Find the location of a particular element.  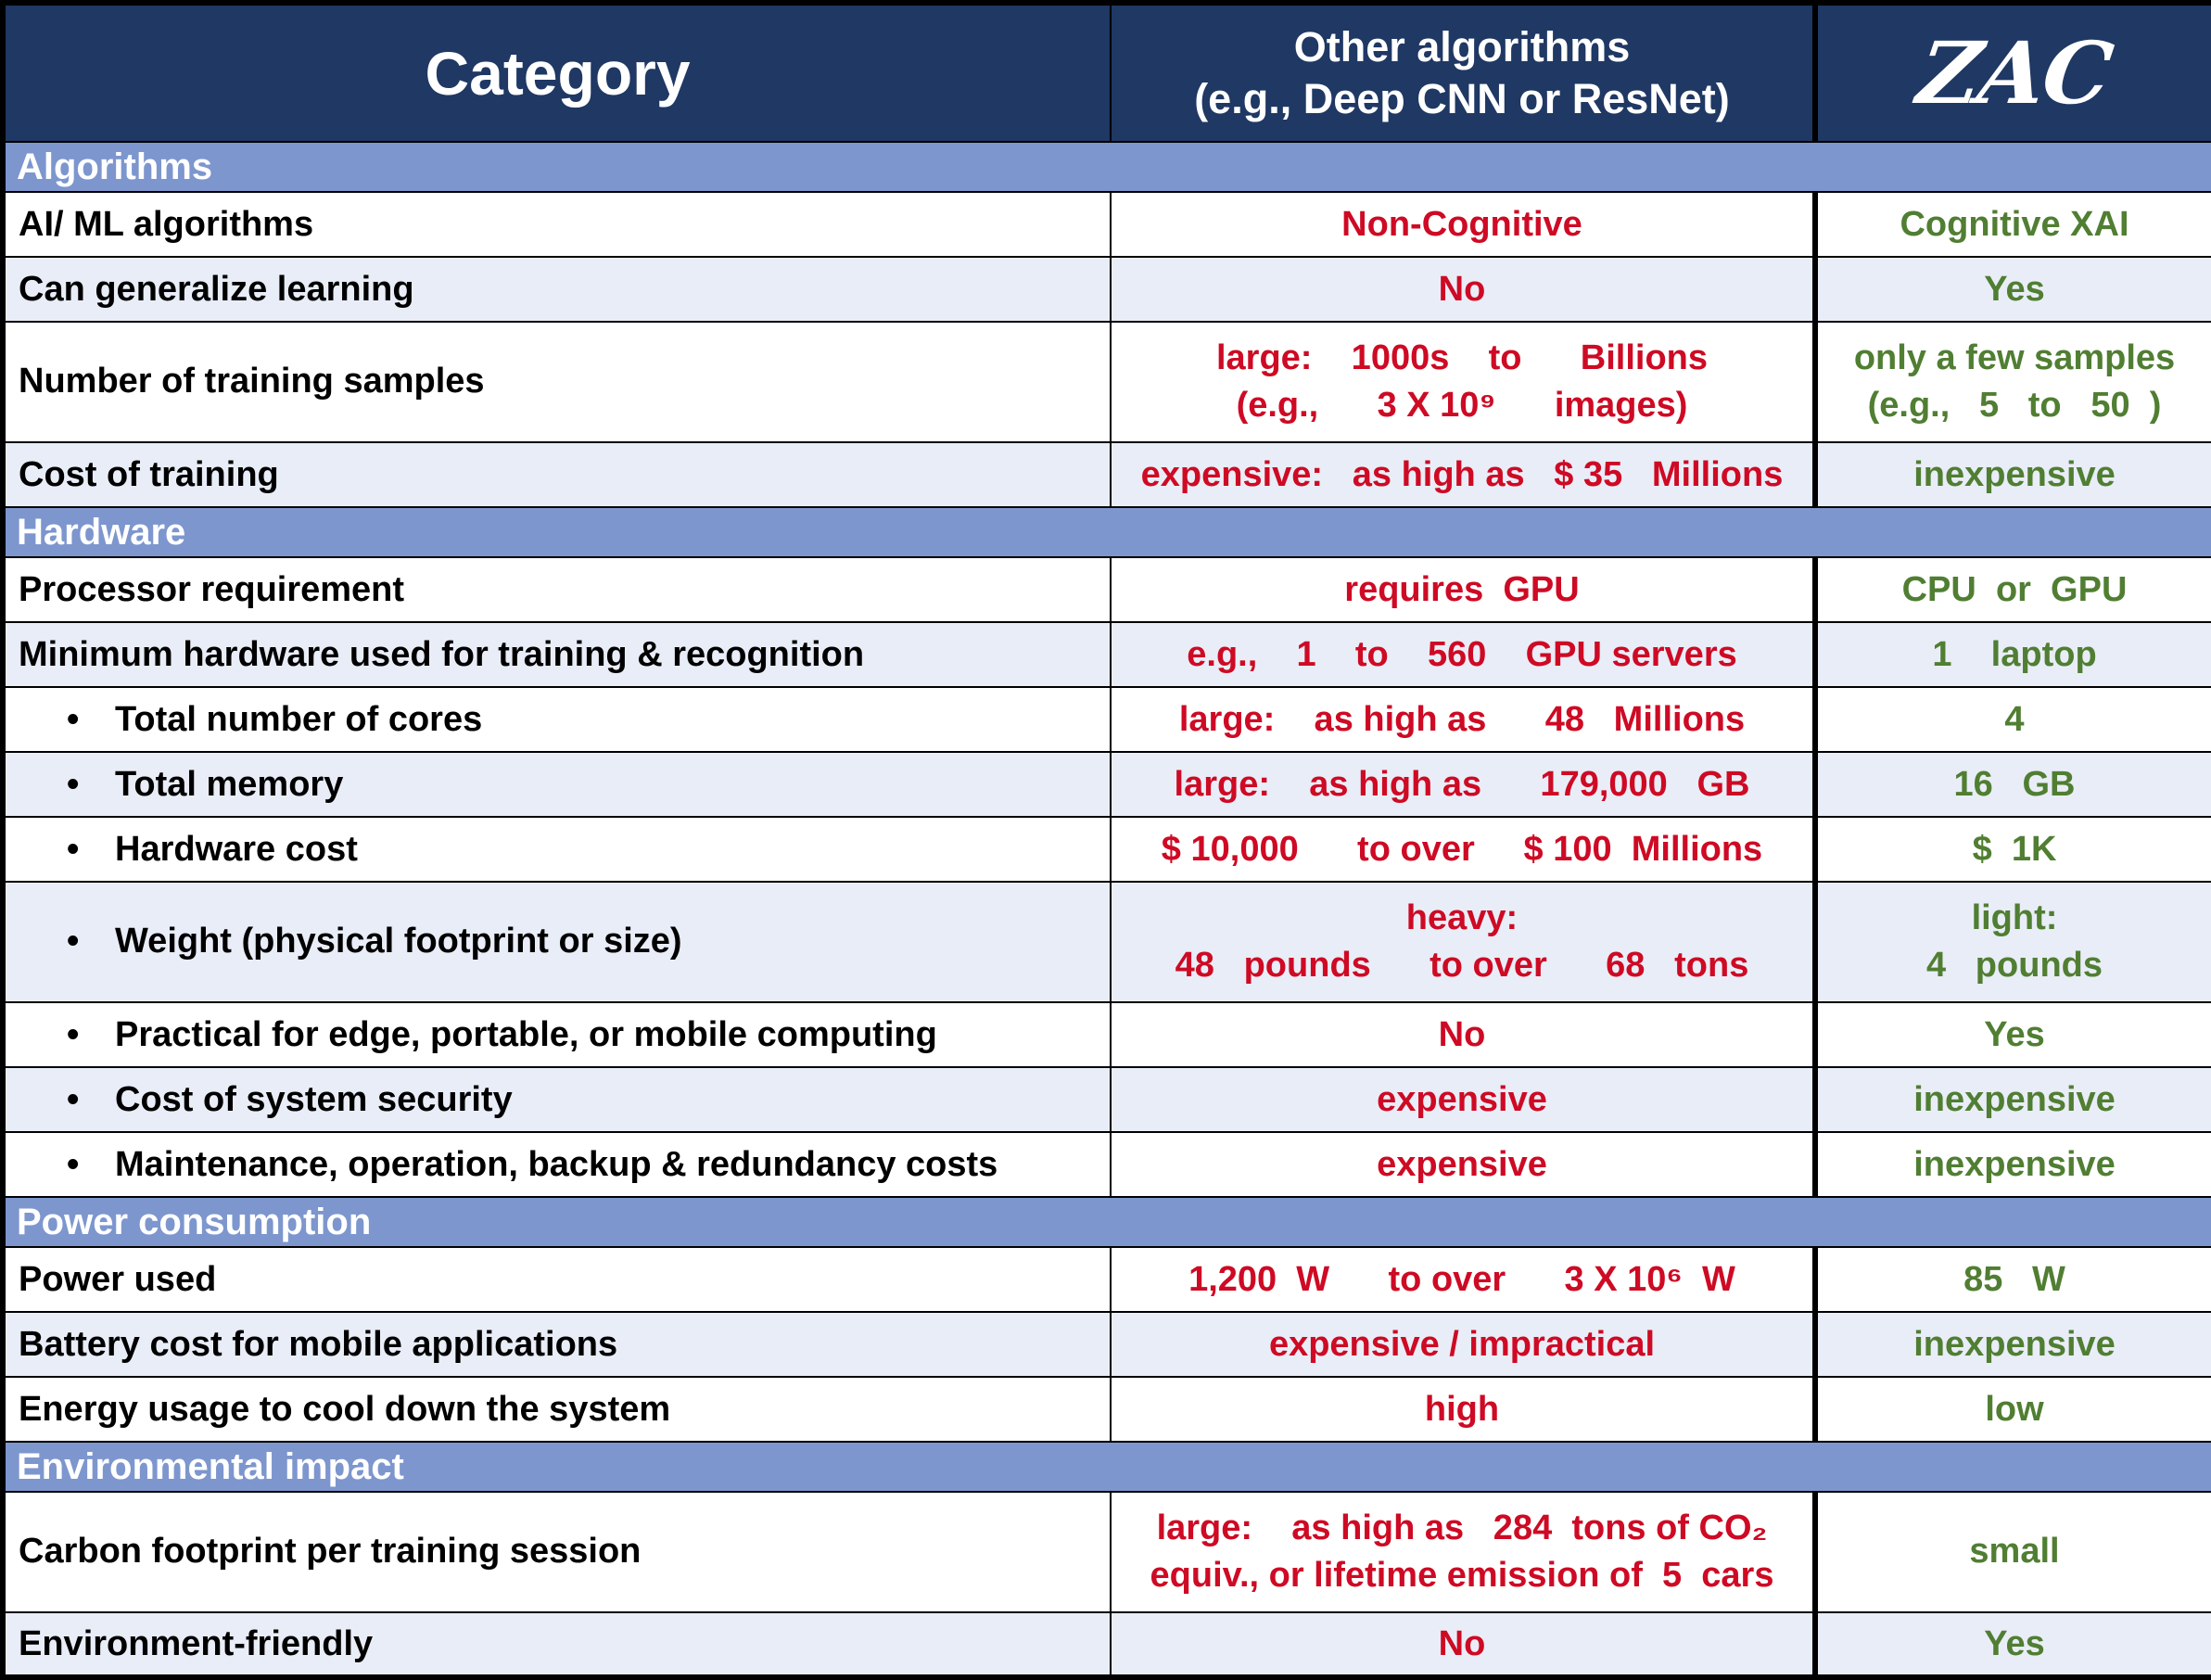

other-value-cell: high is located at coordinates (1463, 1409).